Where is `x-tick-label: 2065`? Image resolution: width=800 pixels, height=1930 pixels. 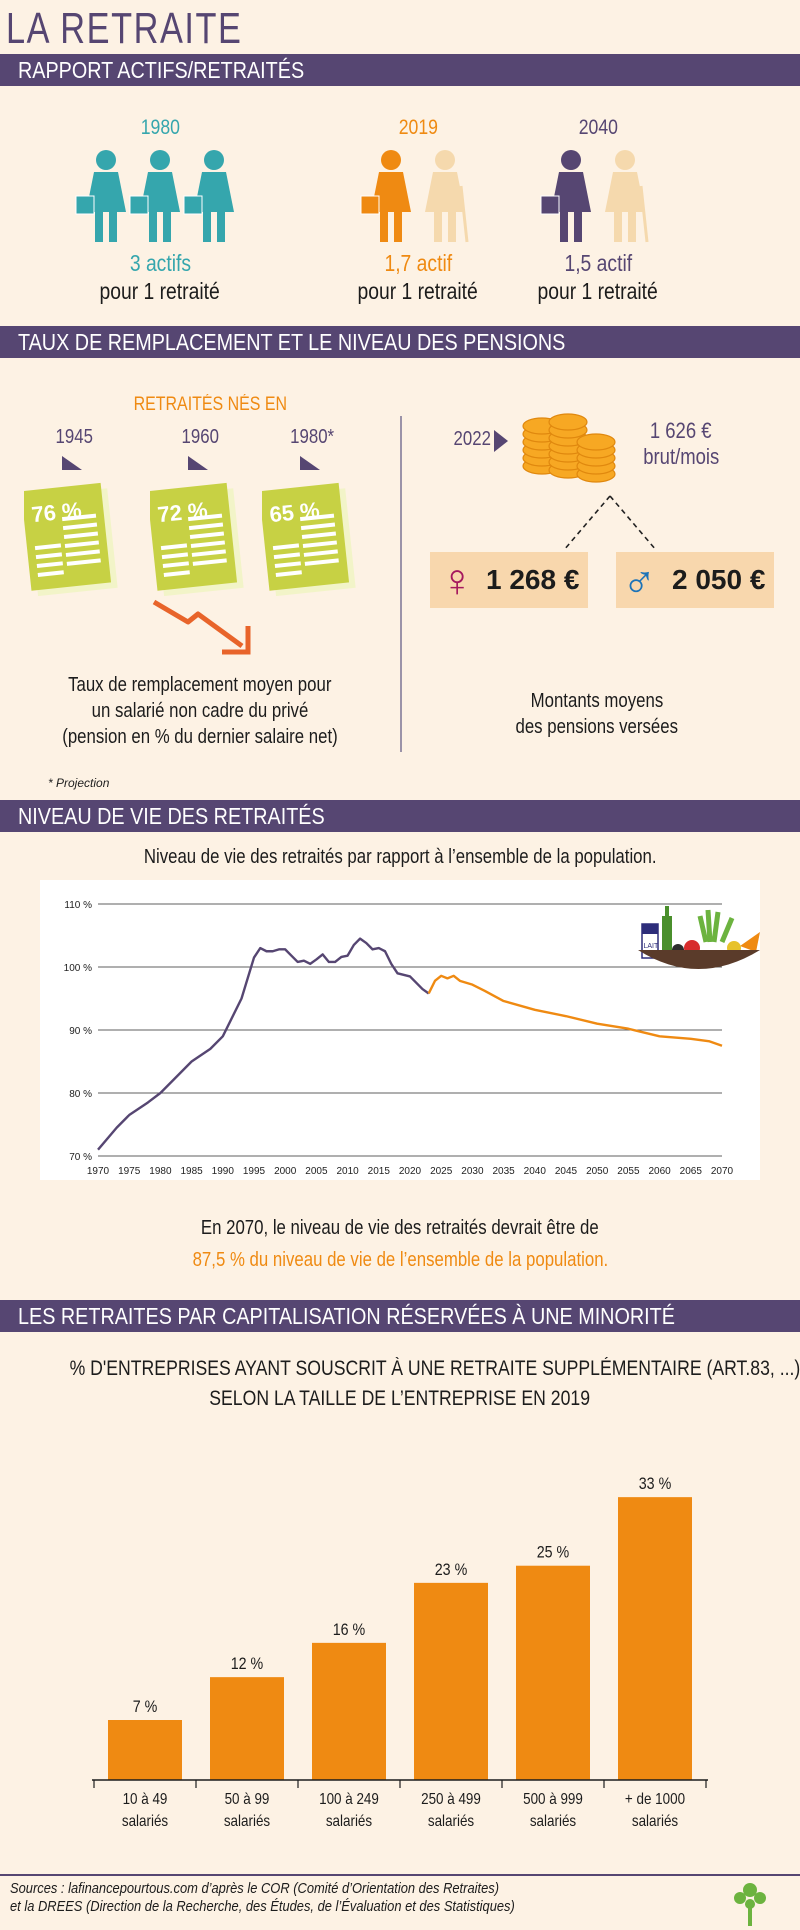 x-tick-label: 2065 is located at coordinates (691, 1171).